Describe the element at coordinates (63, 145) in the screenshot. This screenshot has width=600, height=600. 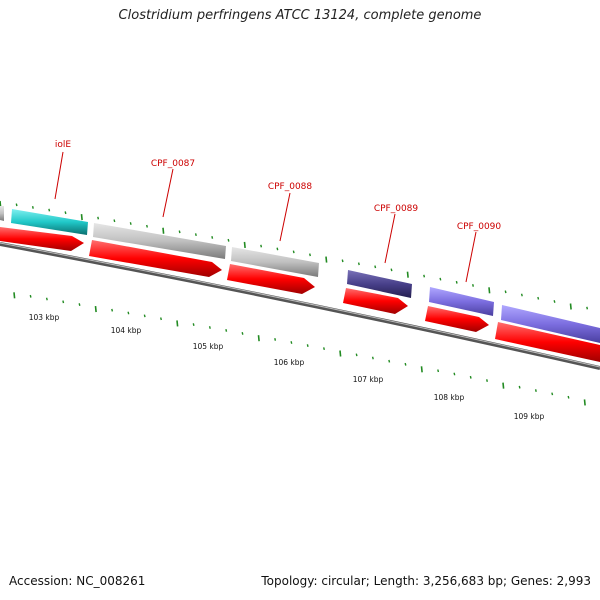
I see `gene-label-iolE: iolE` at that location.